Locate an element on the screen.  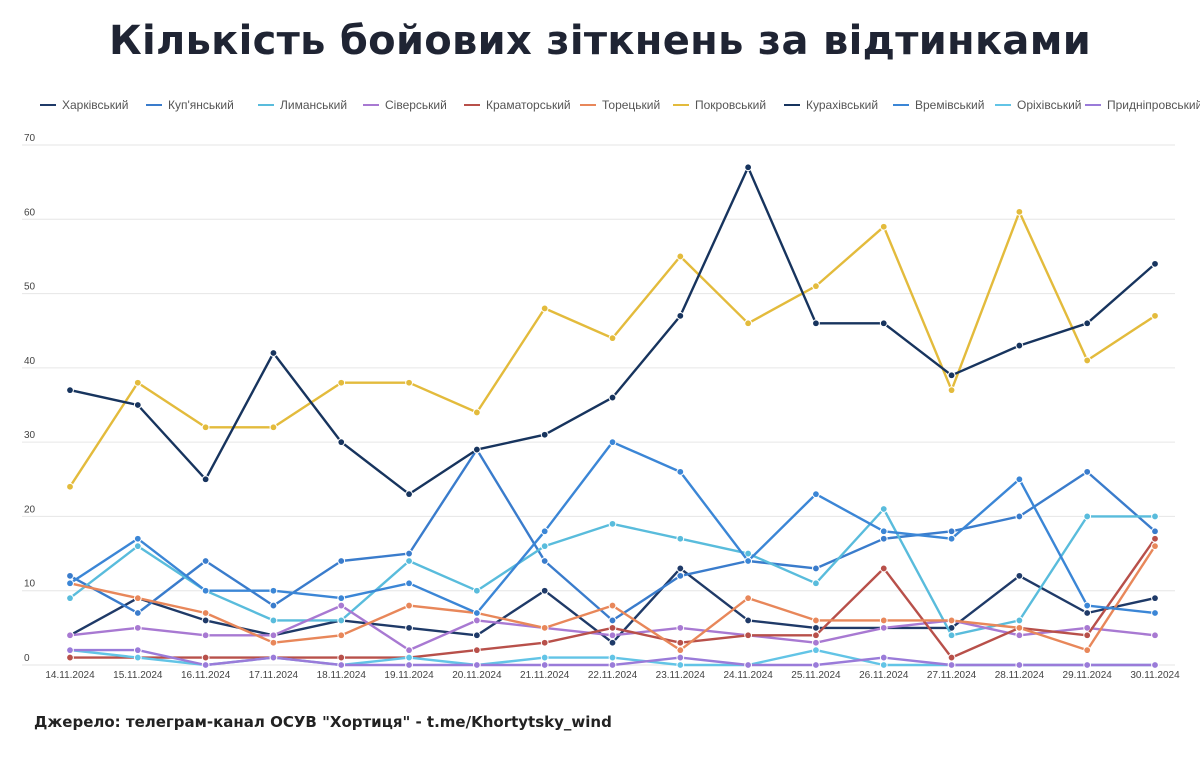
y-tick-label: 20 is located at coordinates (30, 509).